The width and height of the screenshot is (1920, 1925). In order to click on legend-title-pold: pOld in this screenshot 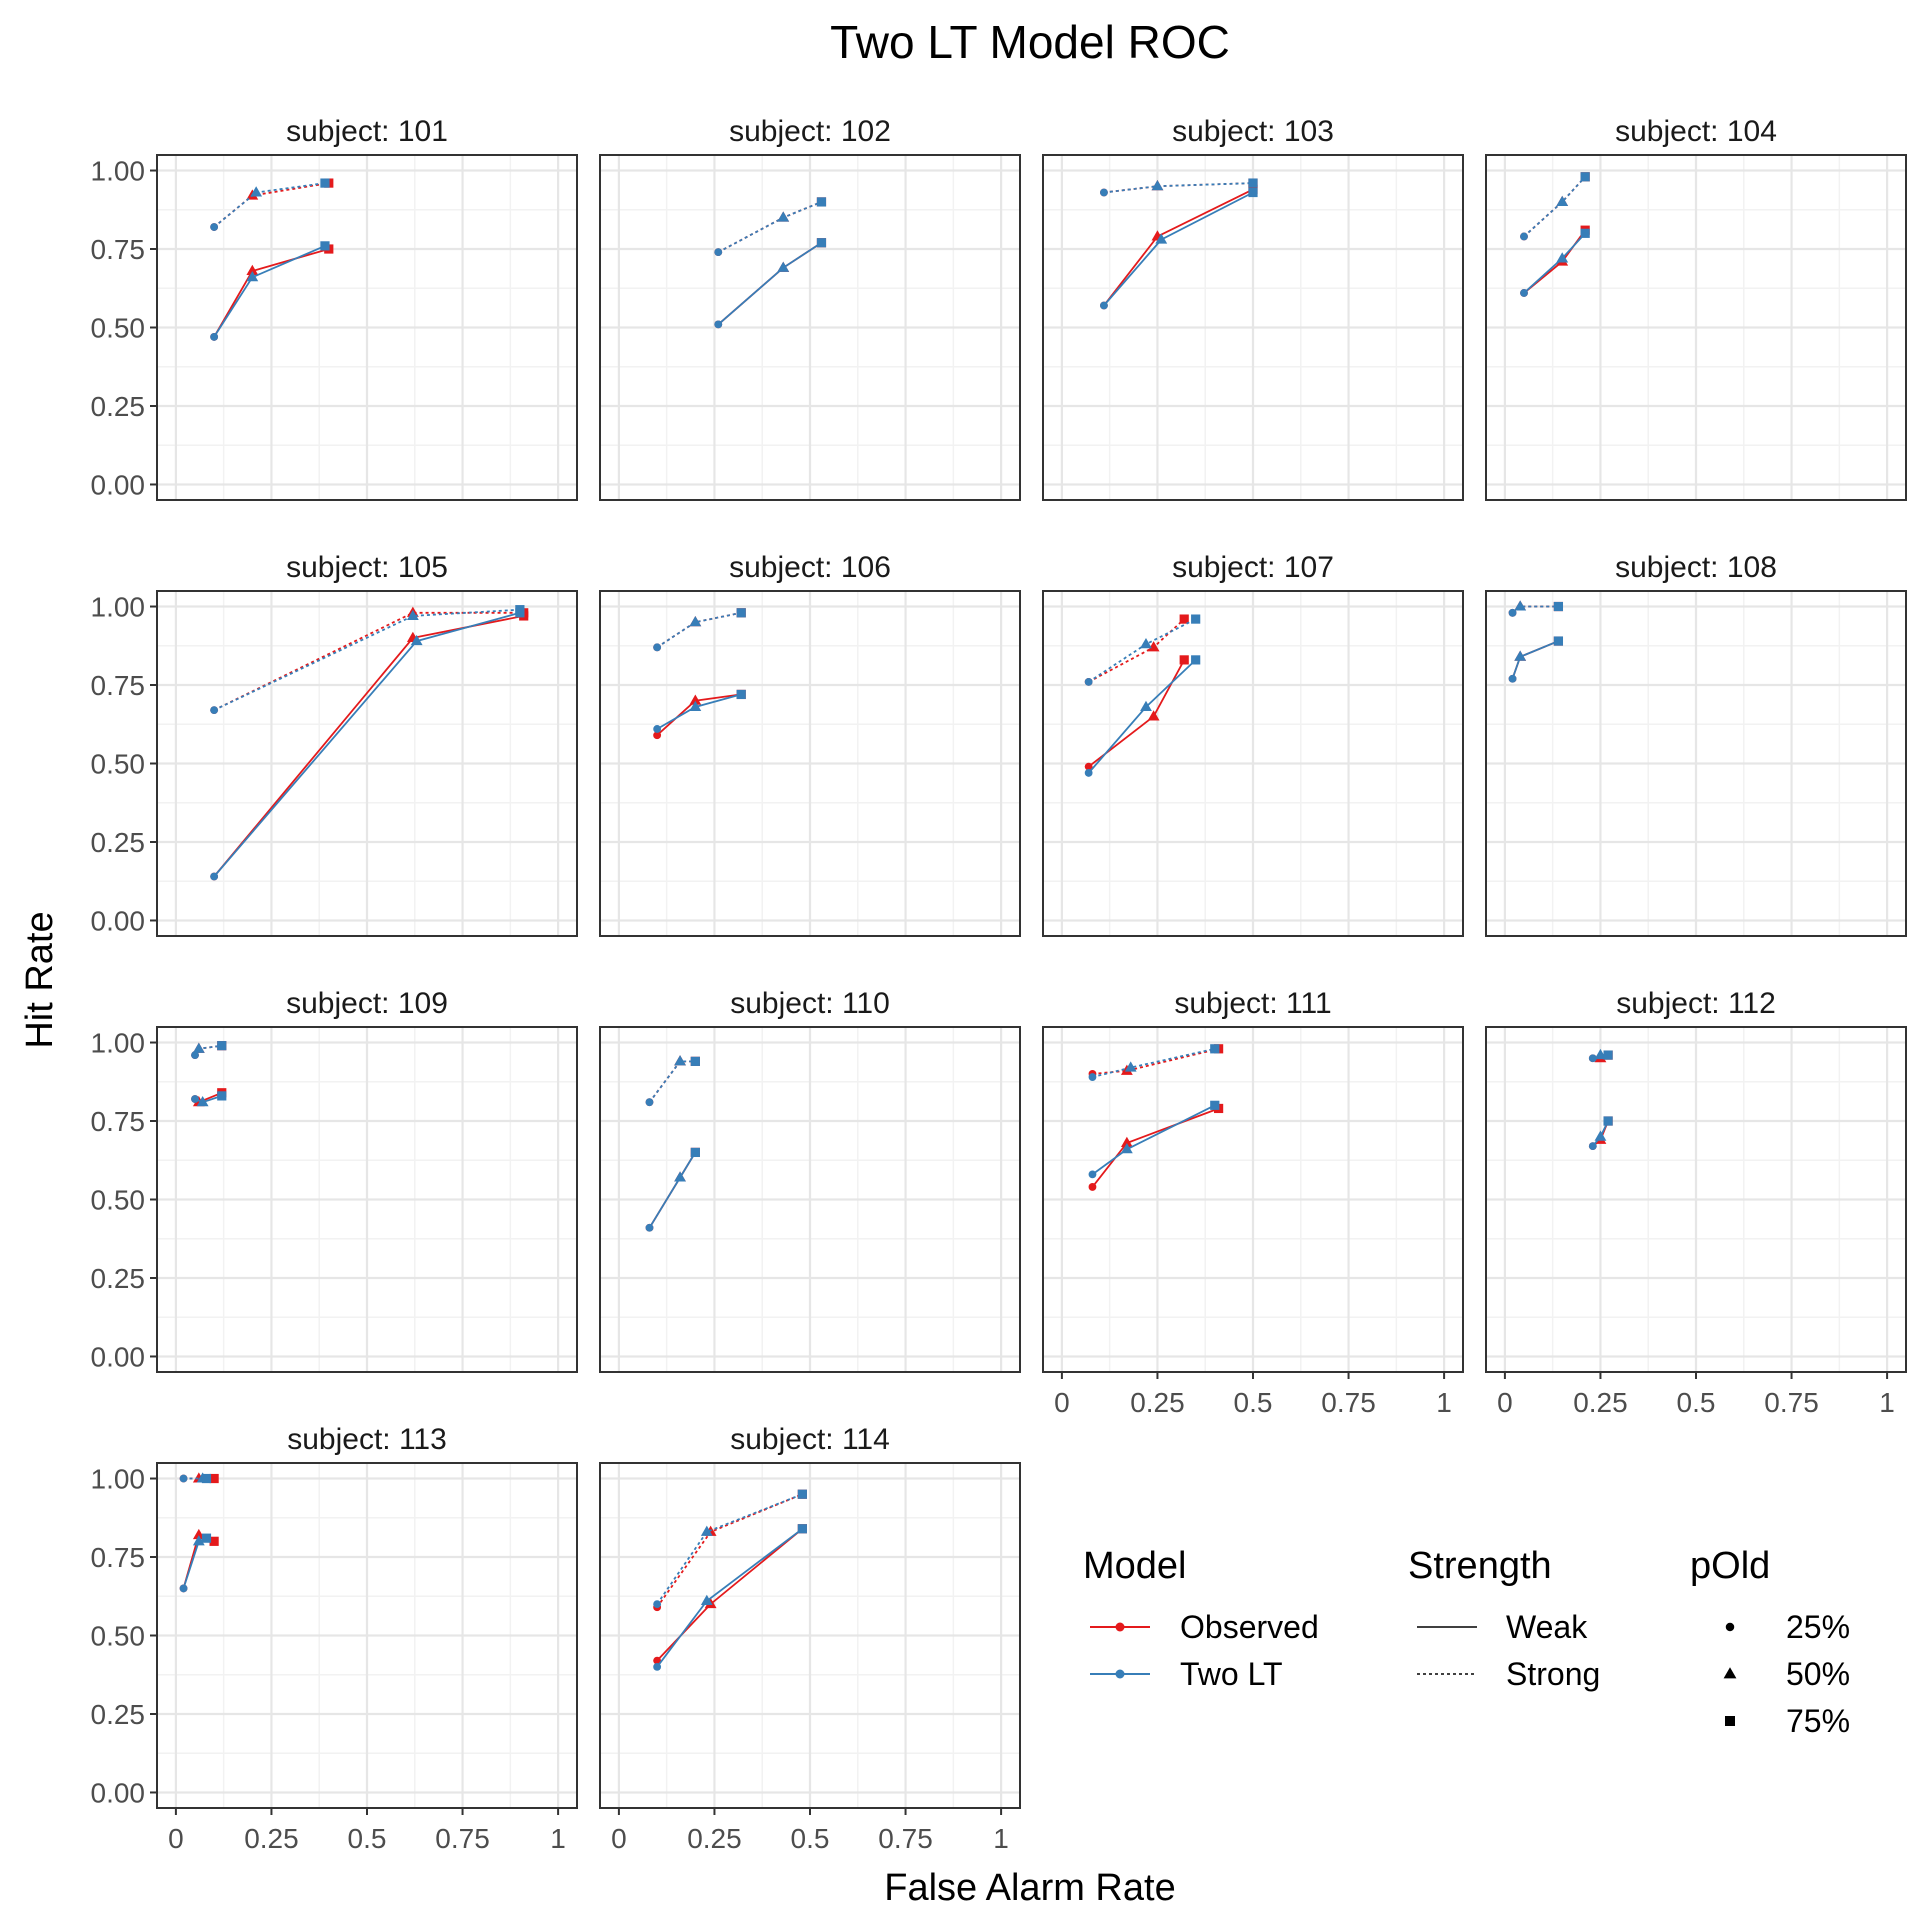, I will do `click(1730, 1566)`.